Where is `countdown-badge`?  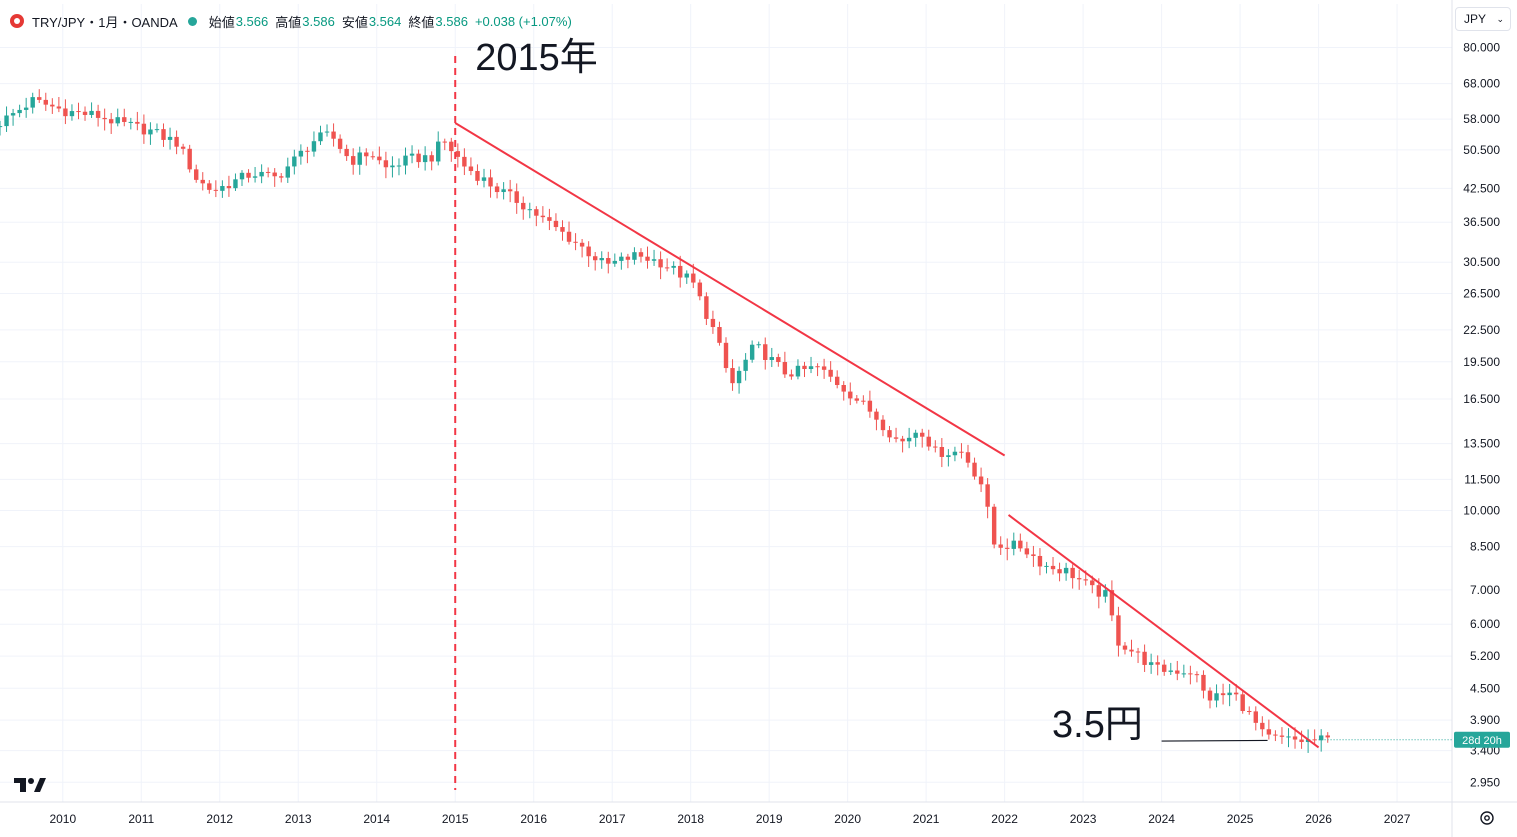
countdown-badge is located at coordinates (1482, 739).